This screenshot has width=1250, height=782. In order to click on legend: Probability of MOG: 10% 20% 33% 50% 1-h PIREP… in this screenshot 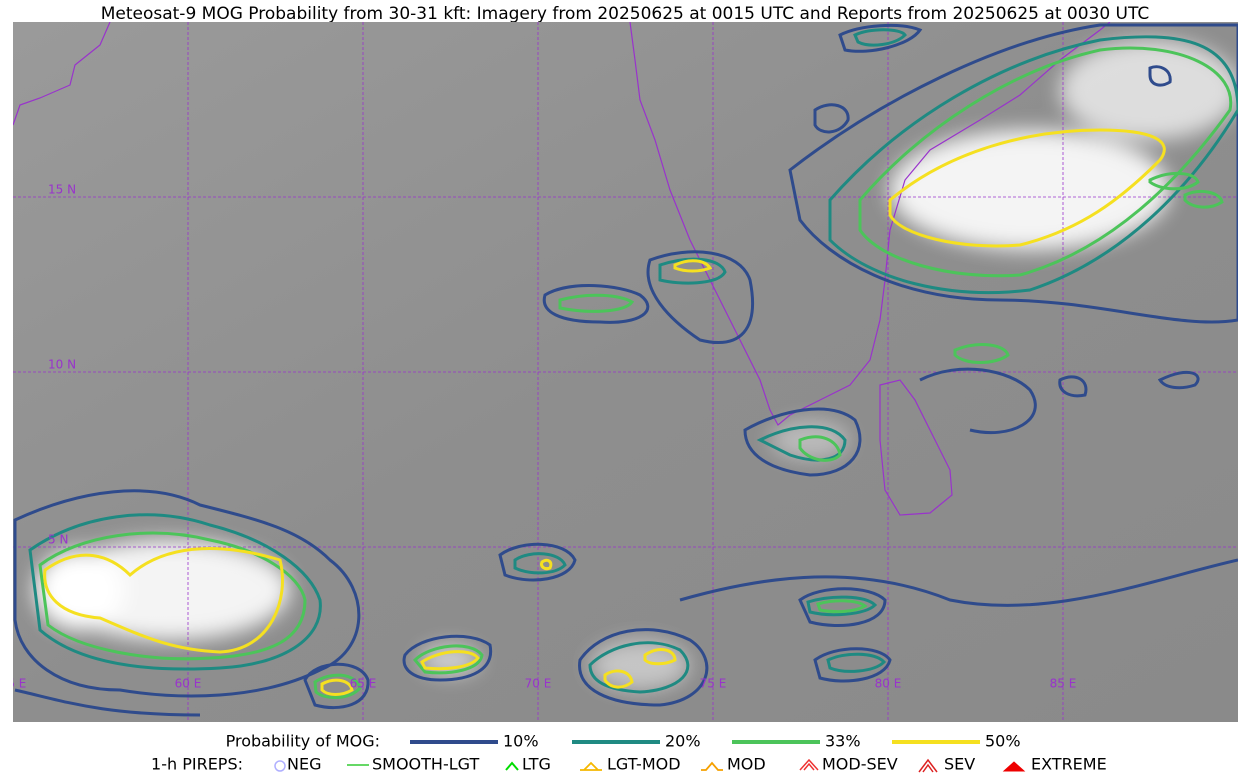, I will do `click(629, 753)`.